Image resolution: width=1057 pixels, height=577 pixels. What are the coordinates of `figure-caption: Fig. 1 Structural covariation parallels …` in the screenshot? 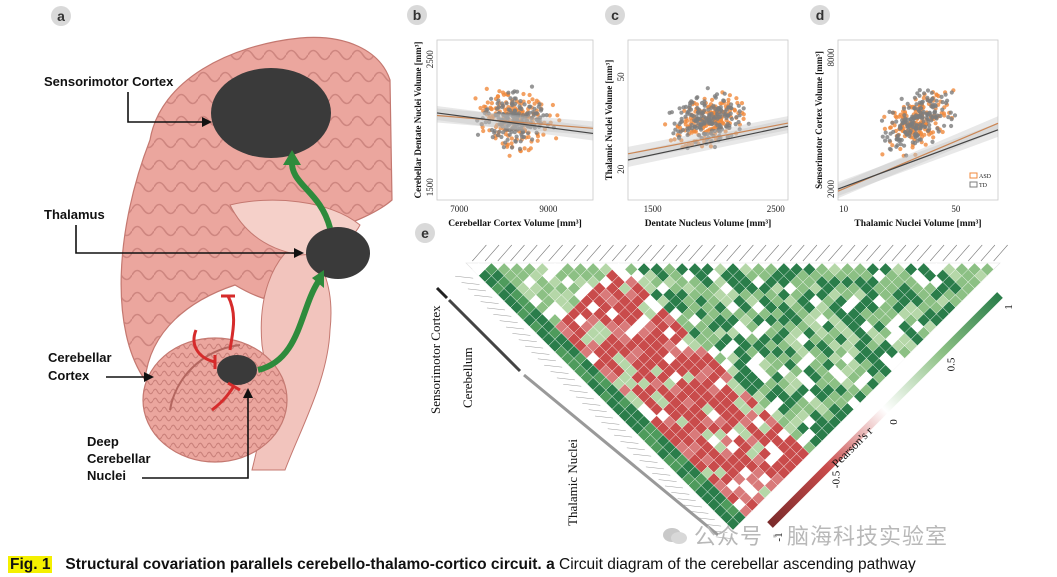 It's located at (530, 565).